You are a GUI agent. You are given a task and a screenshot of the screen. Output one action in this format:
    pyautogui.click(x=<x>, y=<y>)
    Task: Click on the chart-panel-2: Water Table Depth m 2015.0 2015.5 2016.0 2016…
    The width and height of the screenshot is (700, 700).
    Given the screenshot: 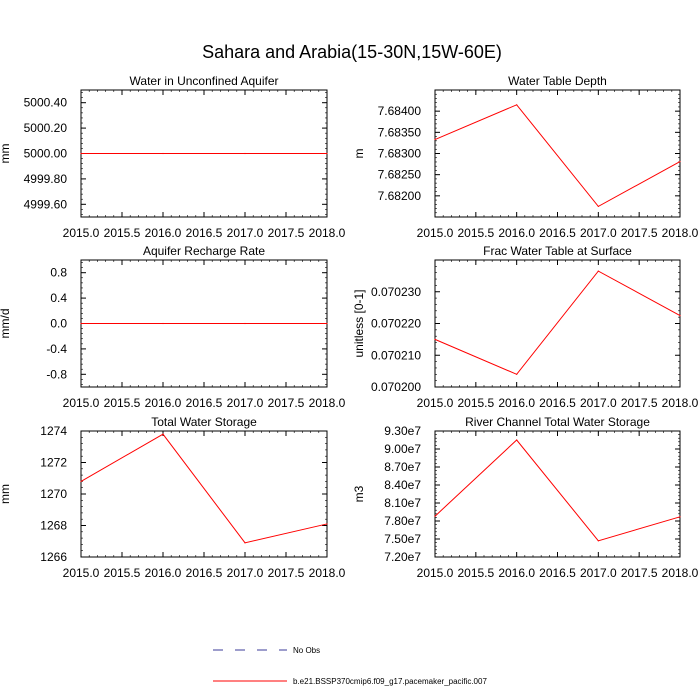 What is the action you would take?
    pyautogui.click(x=525, y=157)
    